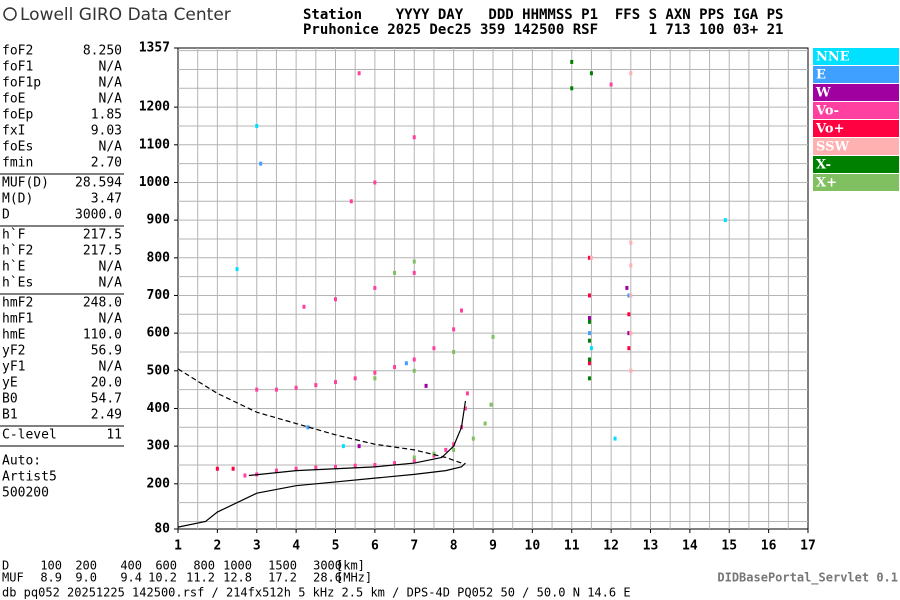 The image size is (900, 600). Describe the element at coordinates (13, 578) in the screenshot. I see `footer-muf-label: MUF` at that location.